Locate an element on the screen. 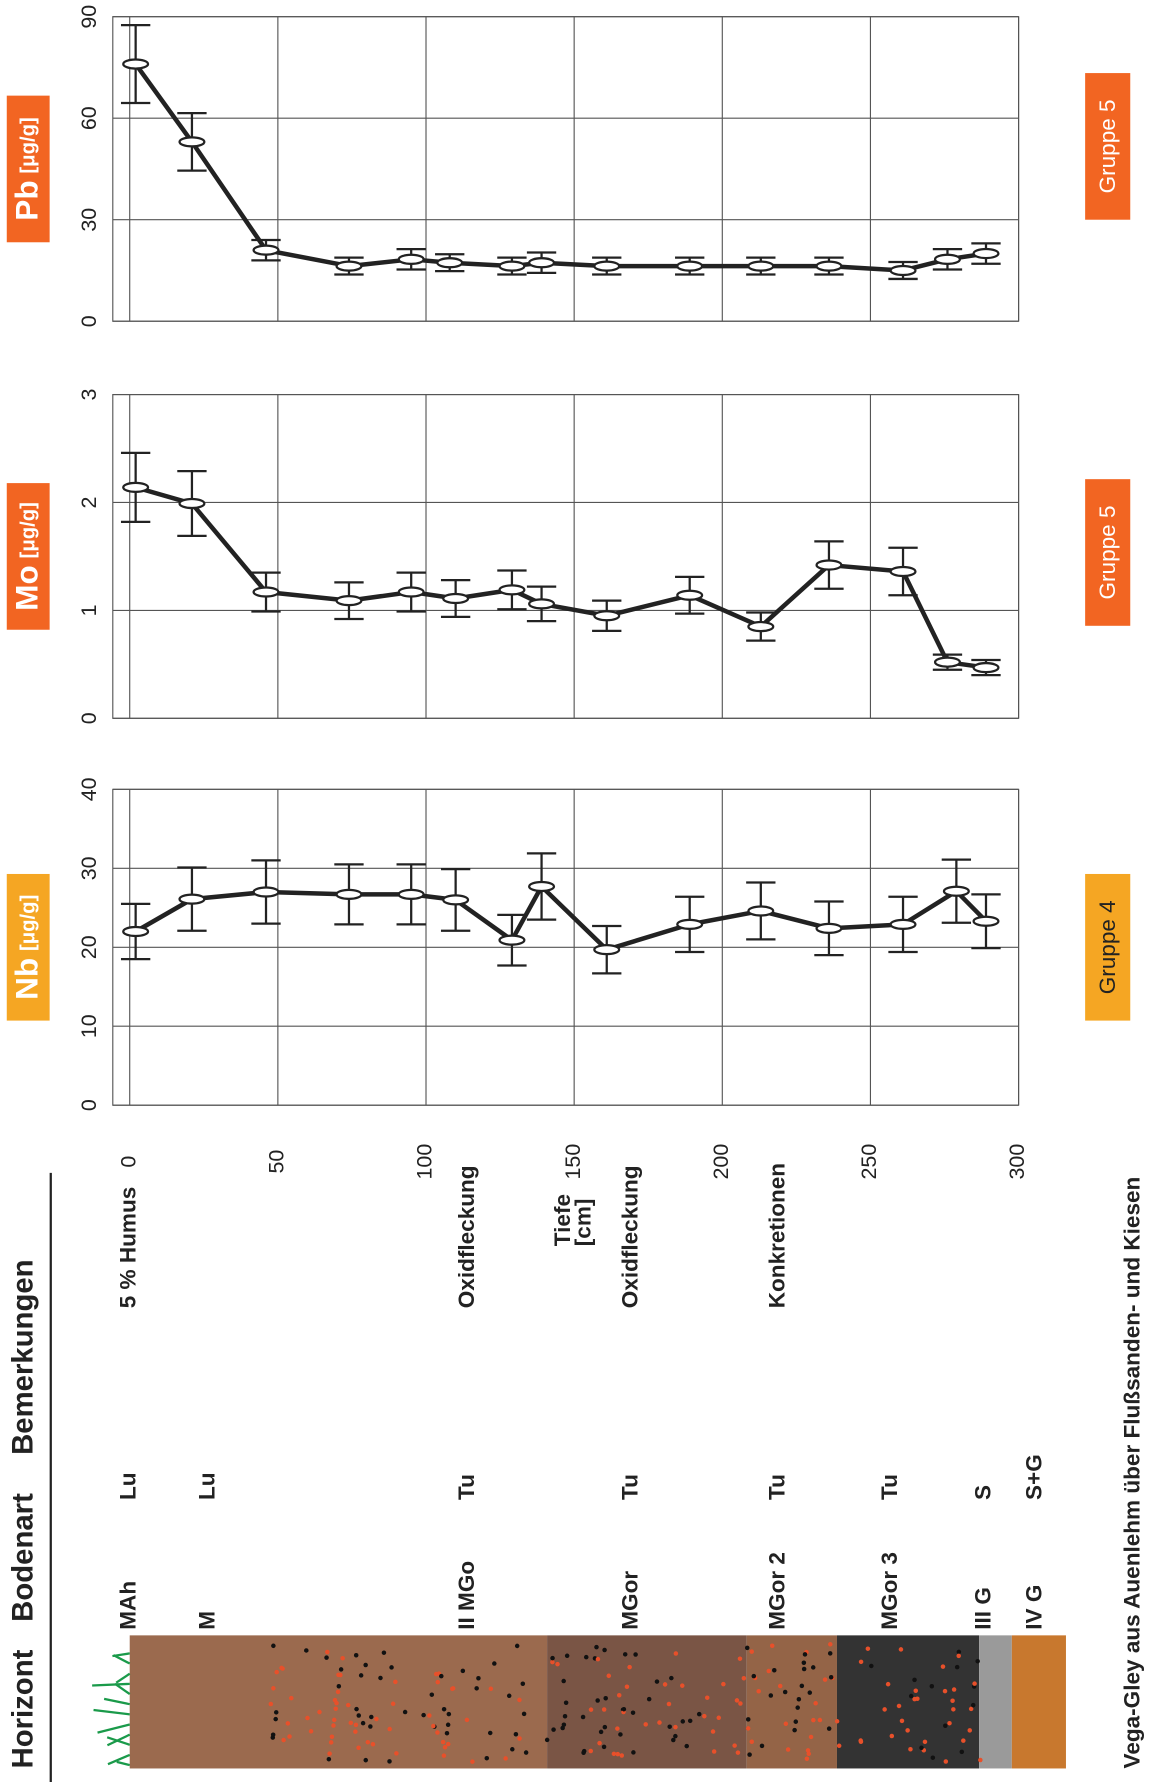 The height and width of the screenshot is (1782, 1155). soil-layer is located at coordinates (647, 1702).